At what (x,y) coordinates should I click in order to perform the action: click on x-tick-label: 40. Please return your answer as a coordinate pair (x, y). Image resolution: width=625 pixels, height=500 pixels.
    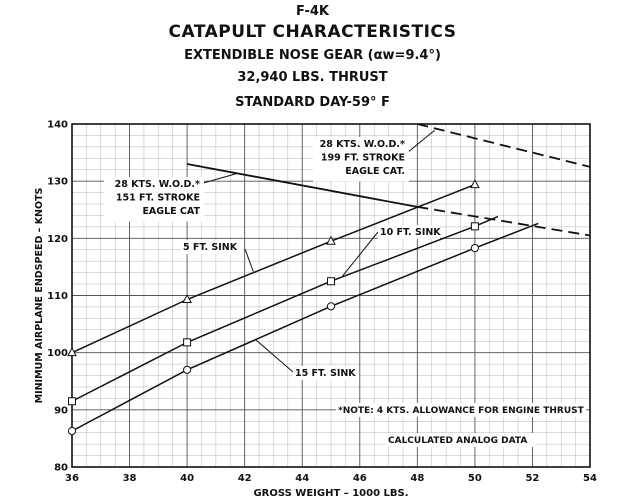
    Looking at the image, I should click on (187, 478).